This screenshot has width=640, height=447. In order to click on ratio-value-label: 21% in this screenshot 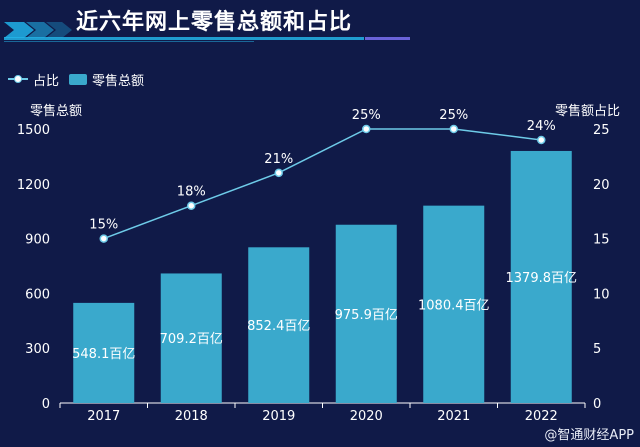, I will do `click(278, 159)`.